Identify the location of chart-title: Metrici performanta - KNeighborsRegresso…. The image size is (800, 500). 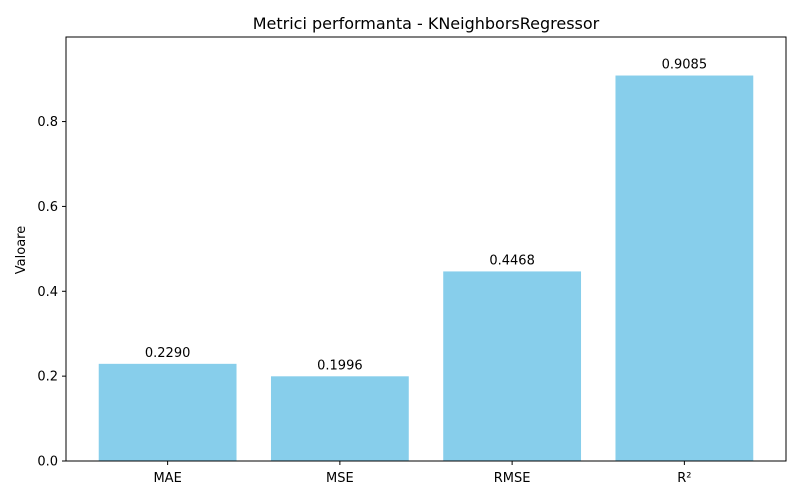
(426, 23).